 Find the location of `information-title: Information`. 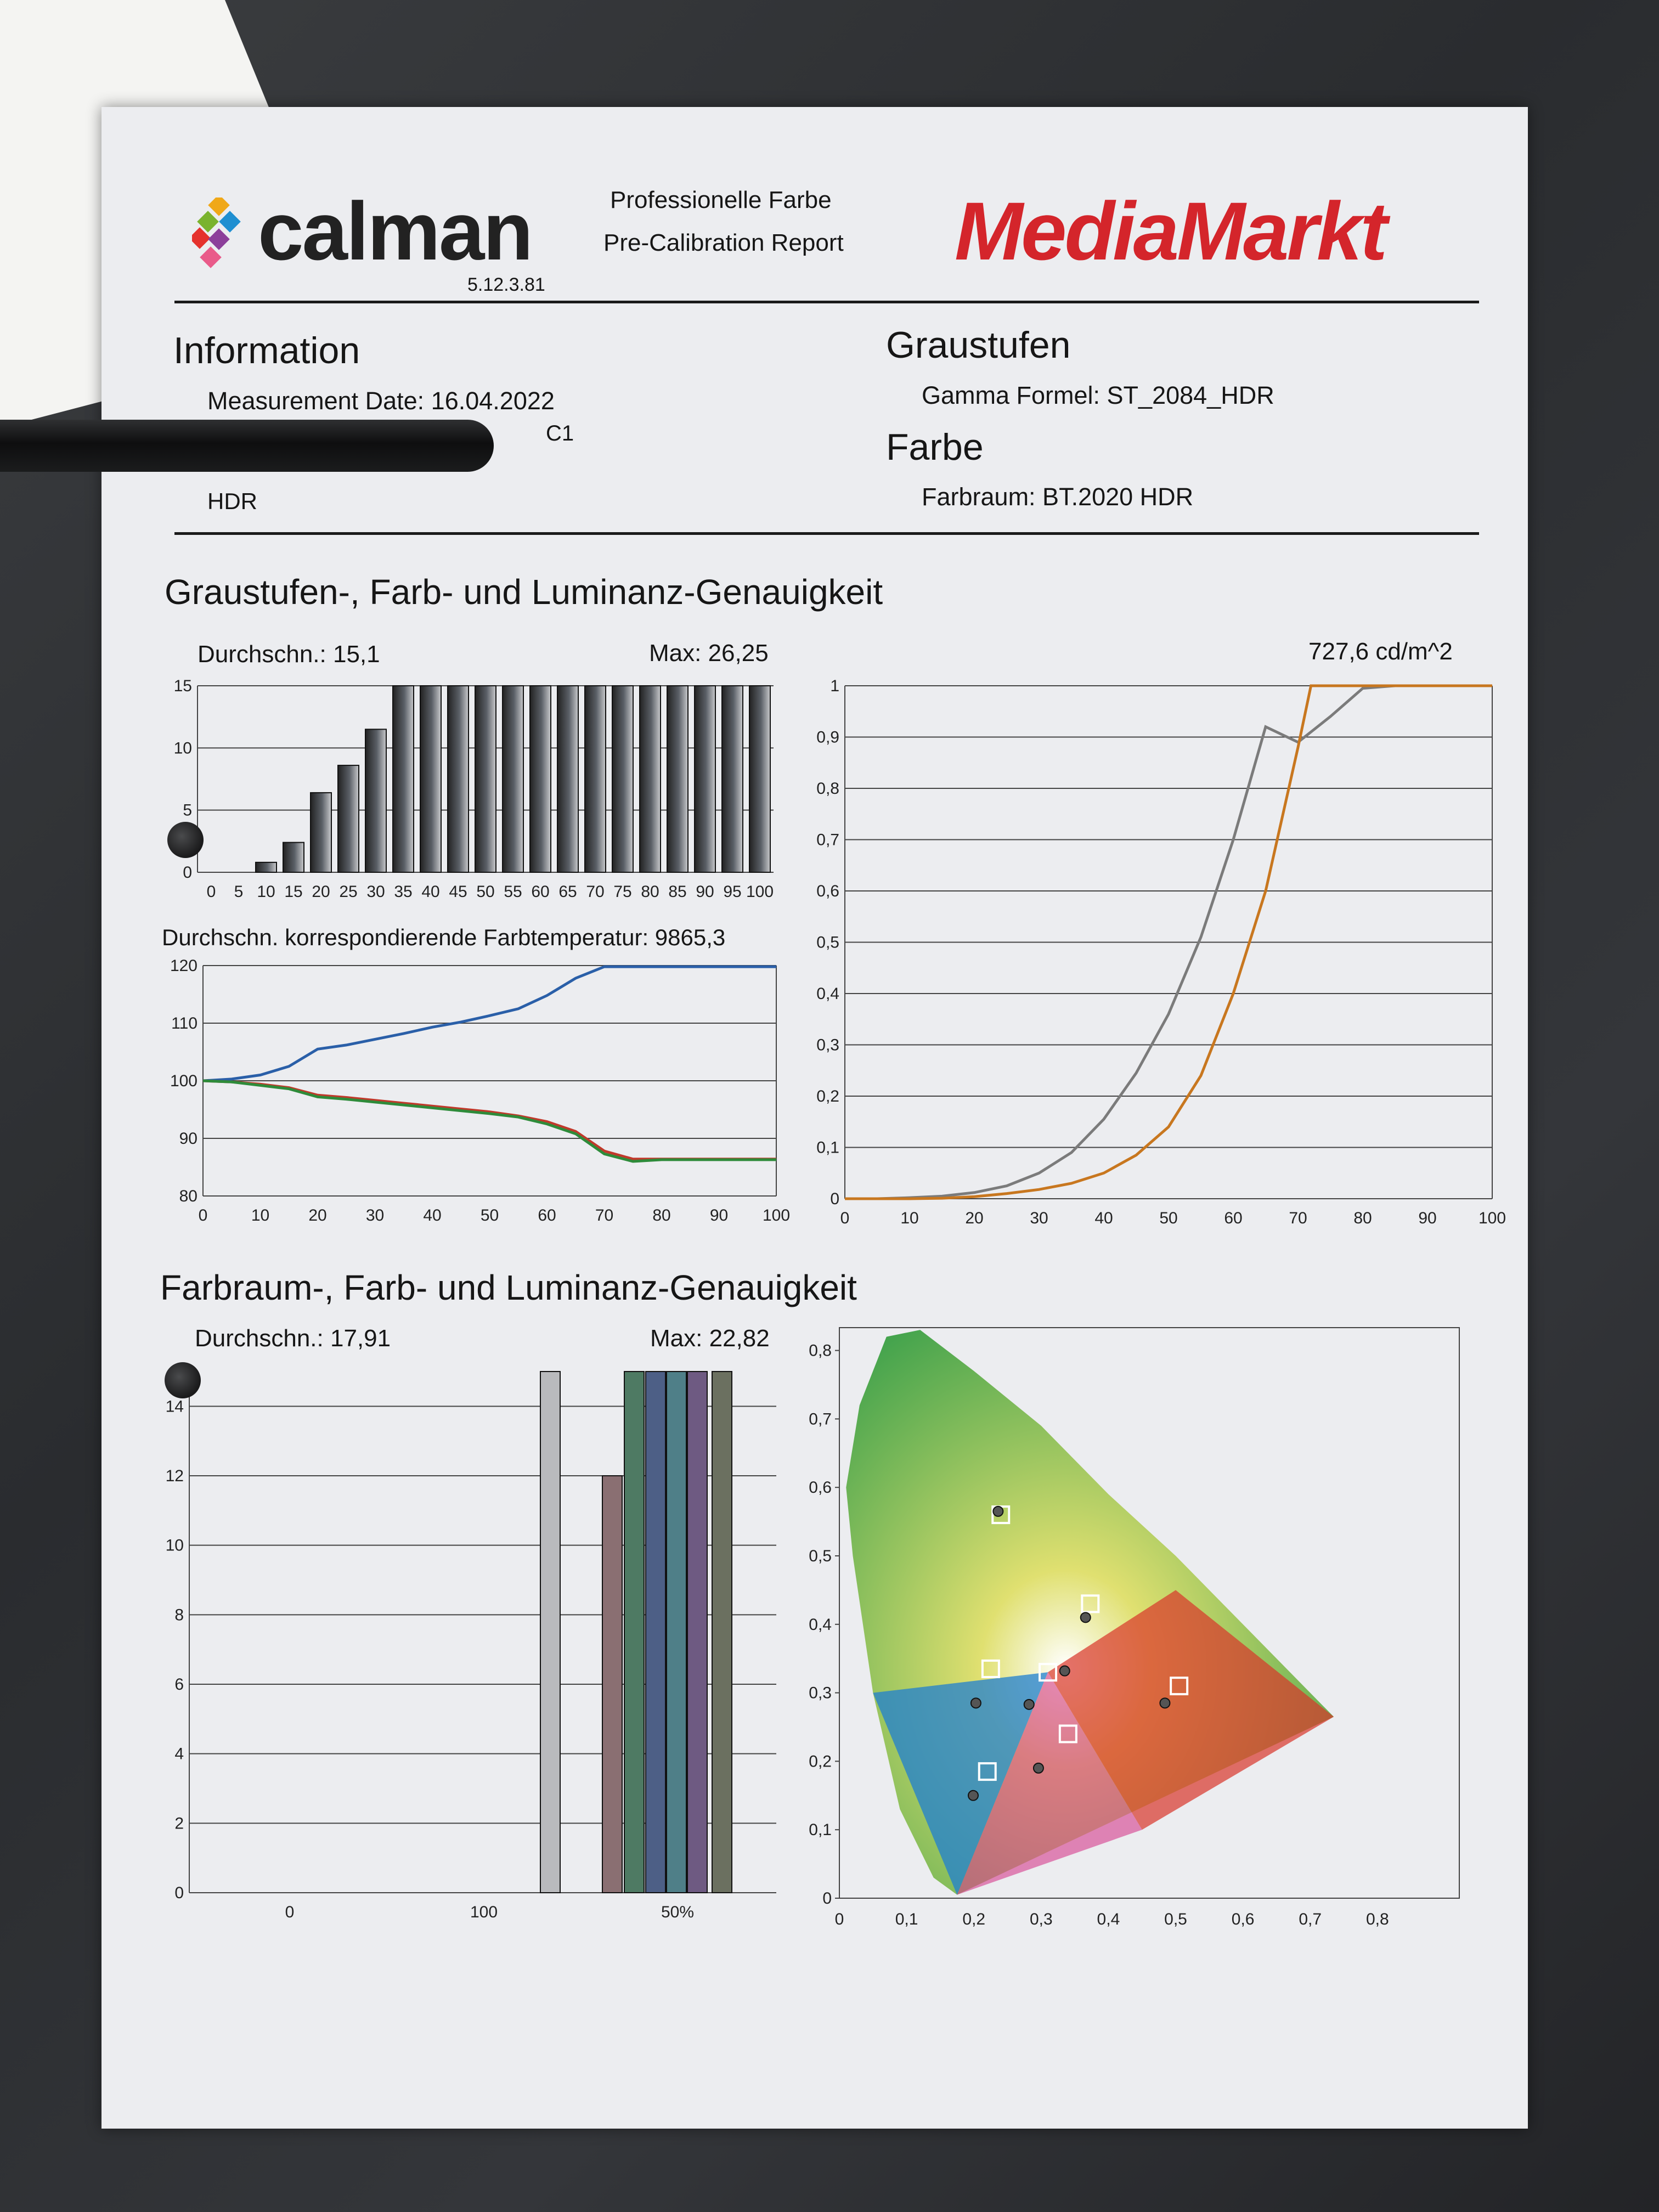

information-title: Information is located at coordinates (266, 350).